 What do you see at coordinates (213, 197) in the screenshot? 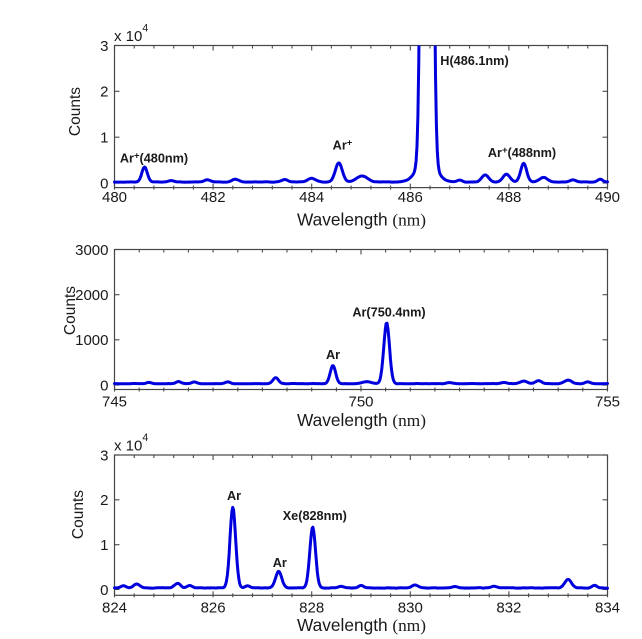
I see `svg-text: 482` at bounding box center [213, 197].